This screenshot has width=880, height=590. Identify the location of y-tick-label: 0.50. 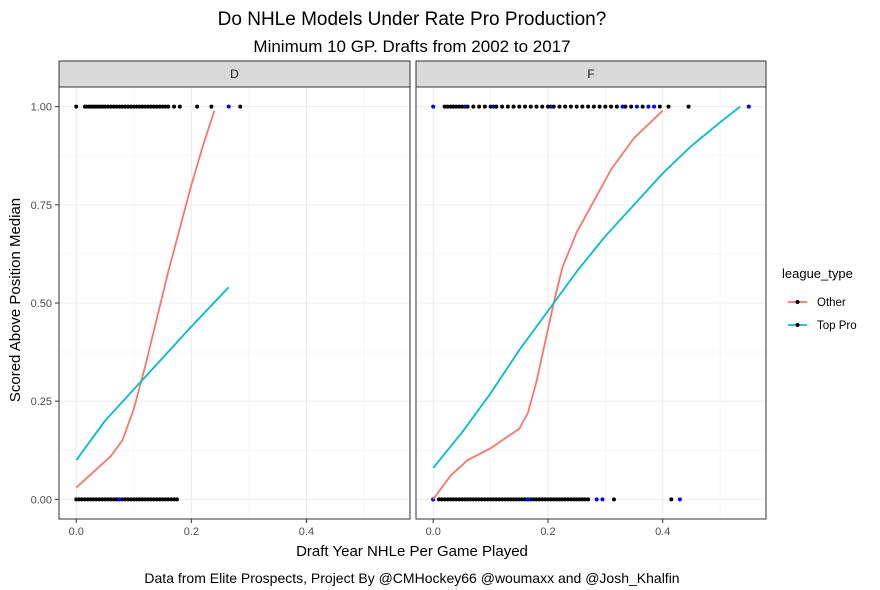
(41, 304).